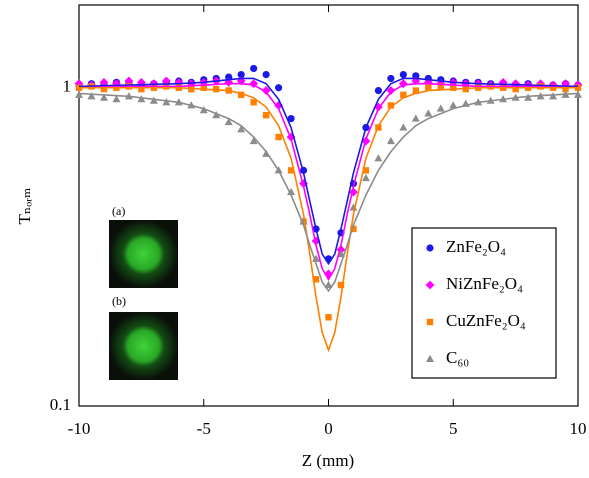 The height and width of the screenshot is (478, 589). Describe the element at coordinates (79, 428) in the screenshot. I see `x-tick-label: -10` at that location.